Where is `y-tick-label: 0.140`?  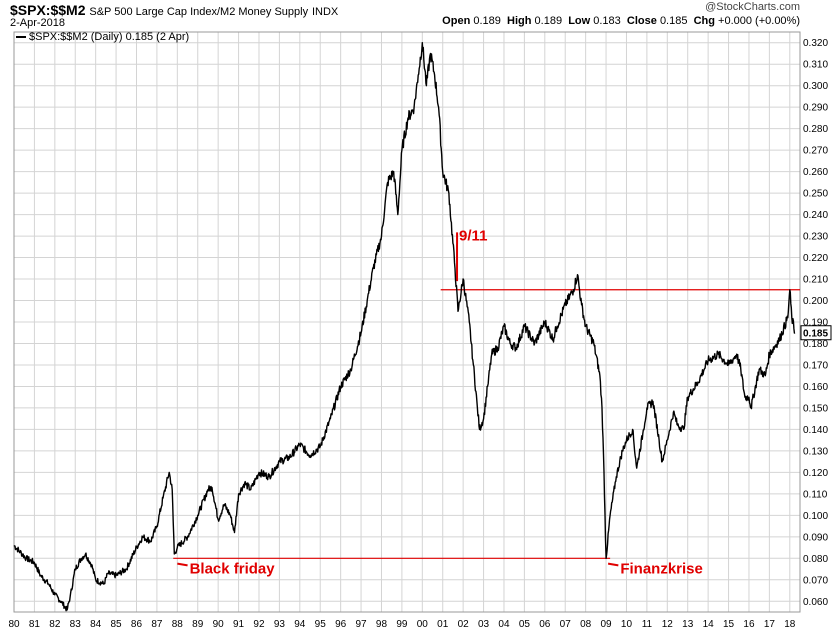
y-tick-label: 0.140 is located at coordinates (815, 430).